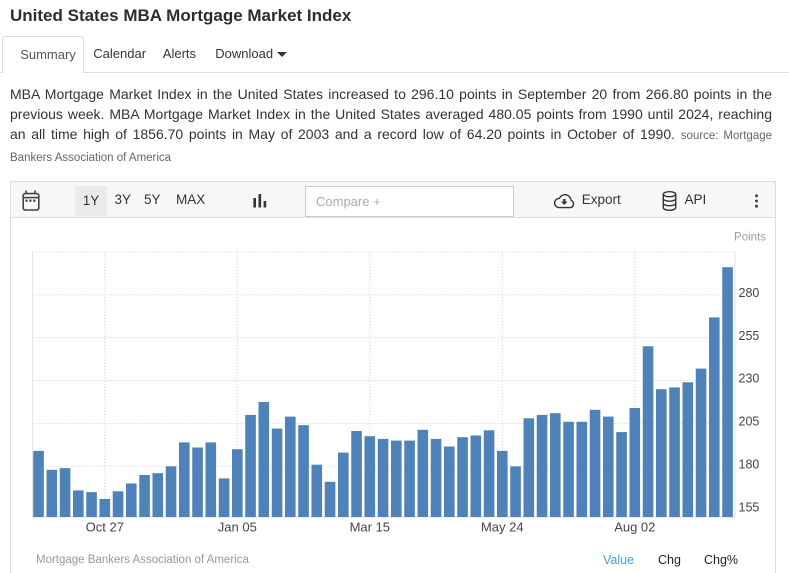 This screenshot has width=789, height=573. Describe the element at coordinates (750, 238) in the screenshot. I see `svg-text: Points` at that location.